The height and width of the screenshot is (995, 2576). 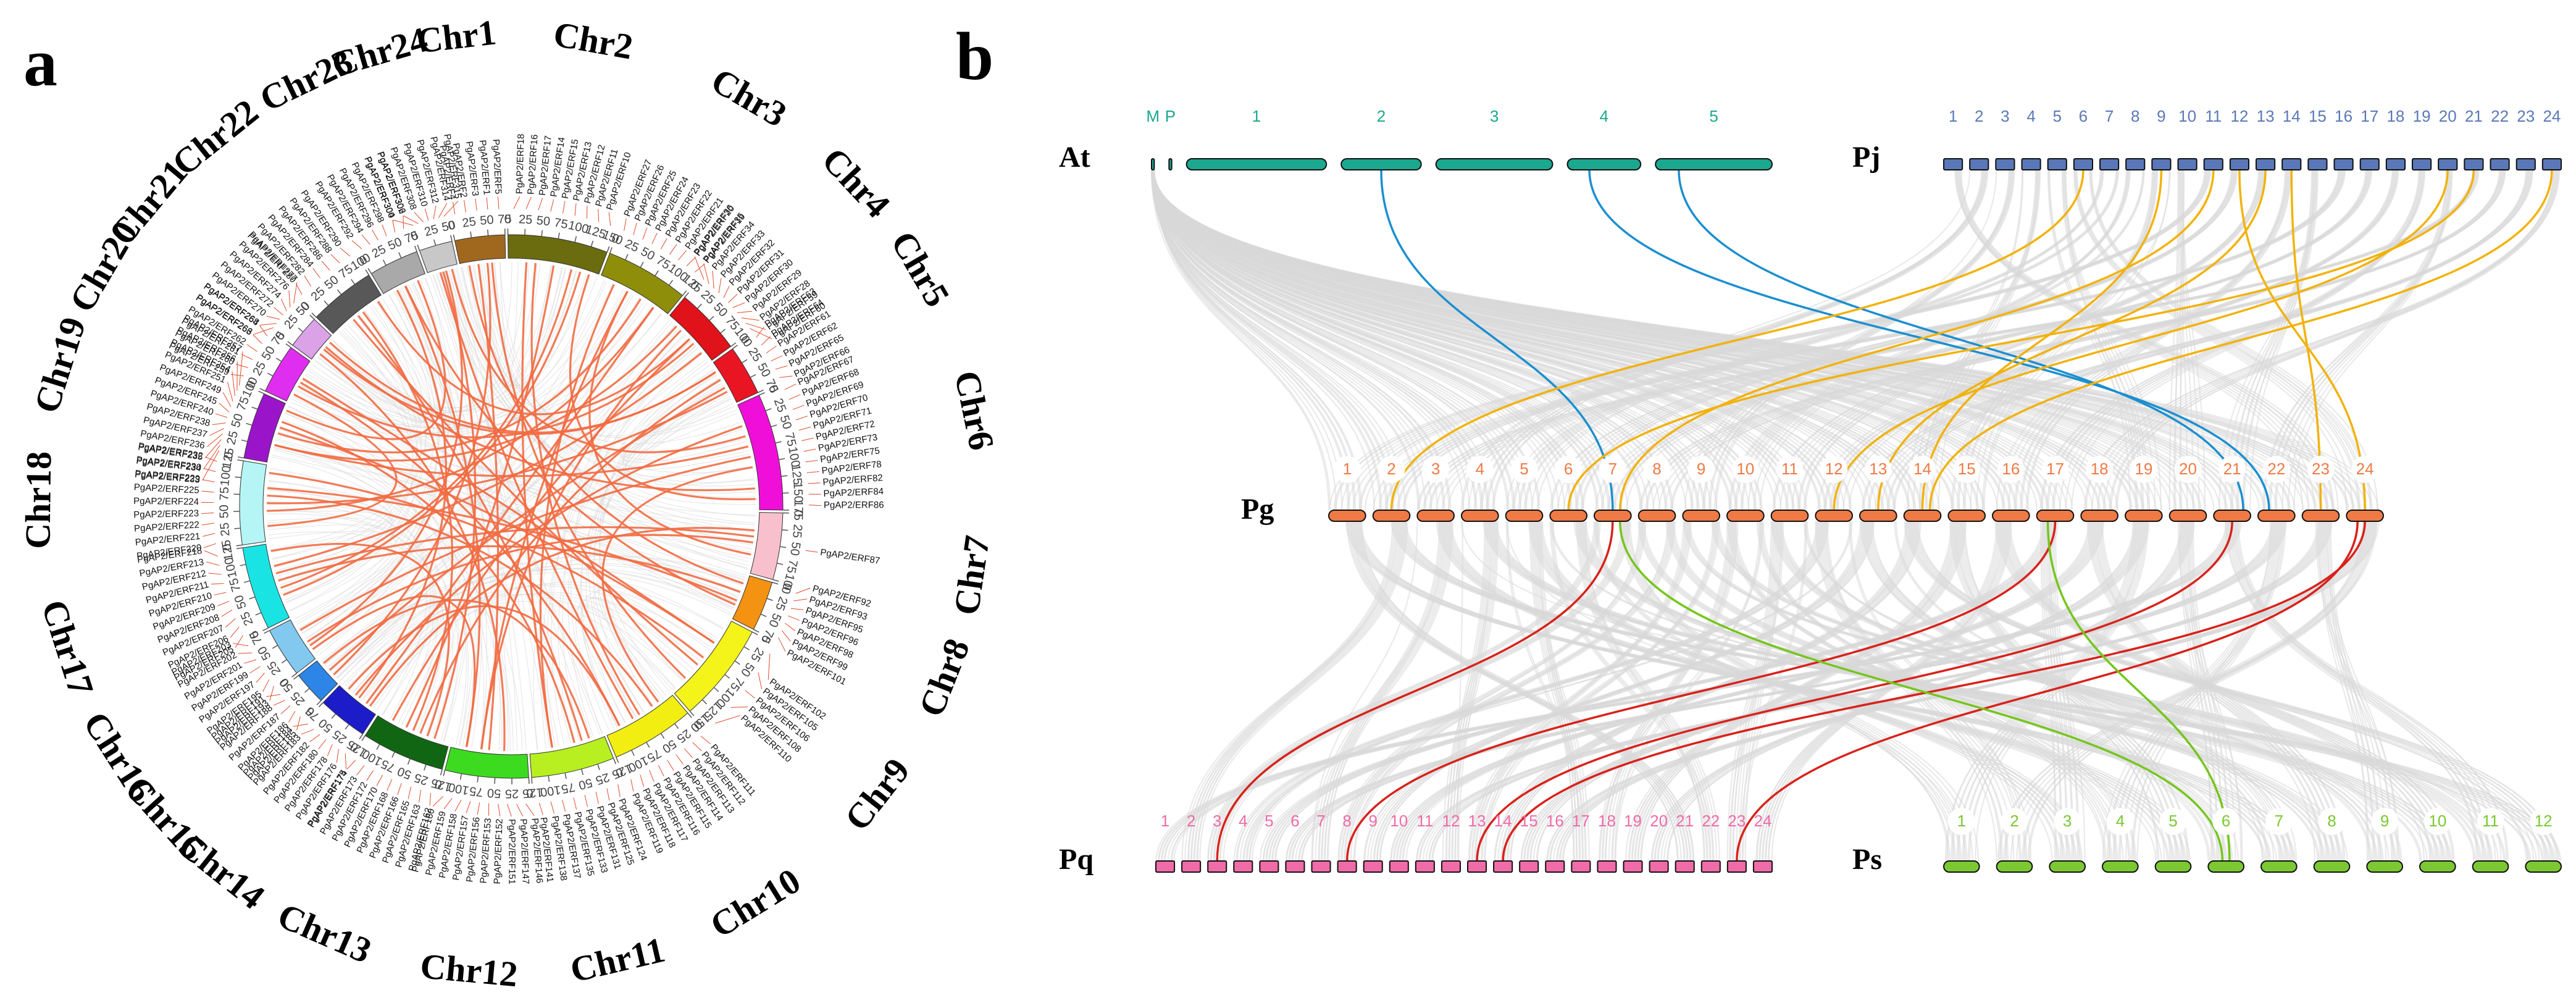 I want to click on chromosome-number: 16, so click(x=2343, y=116).